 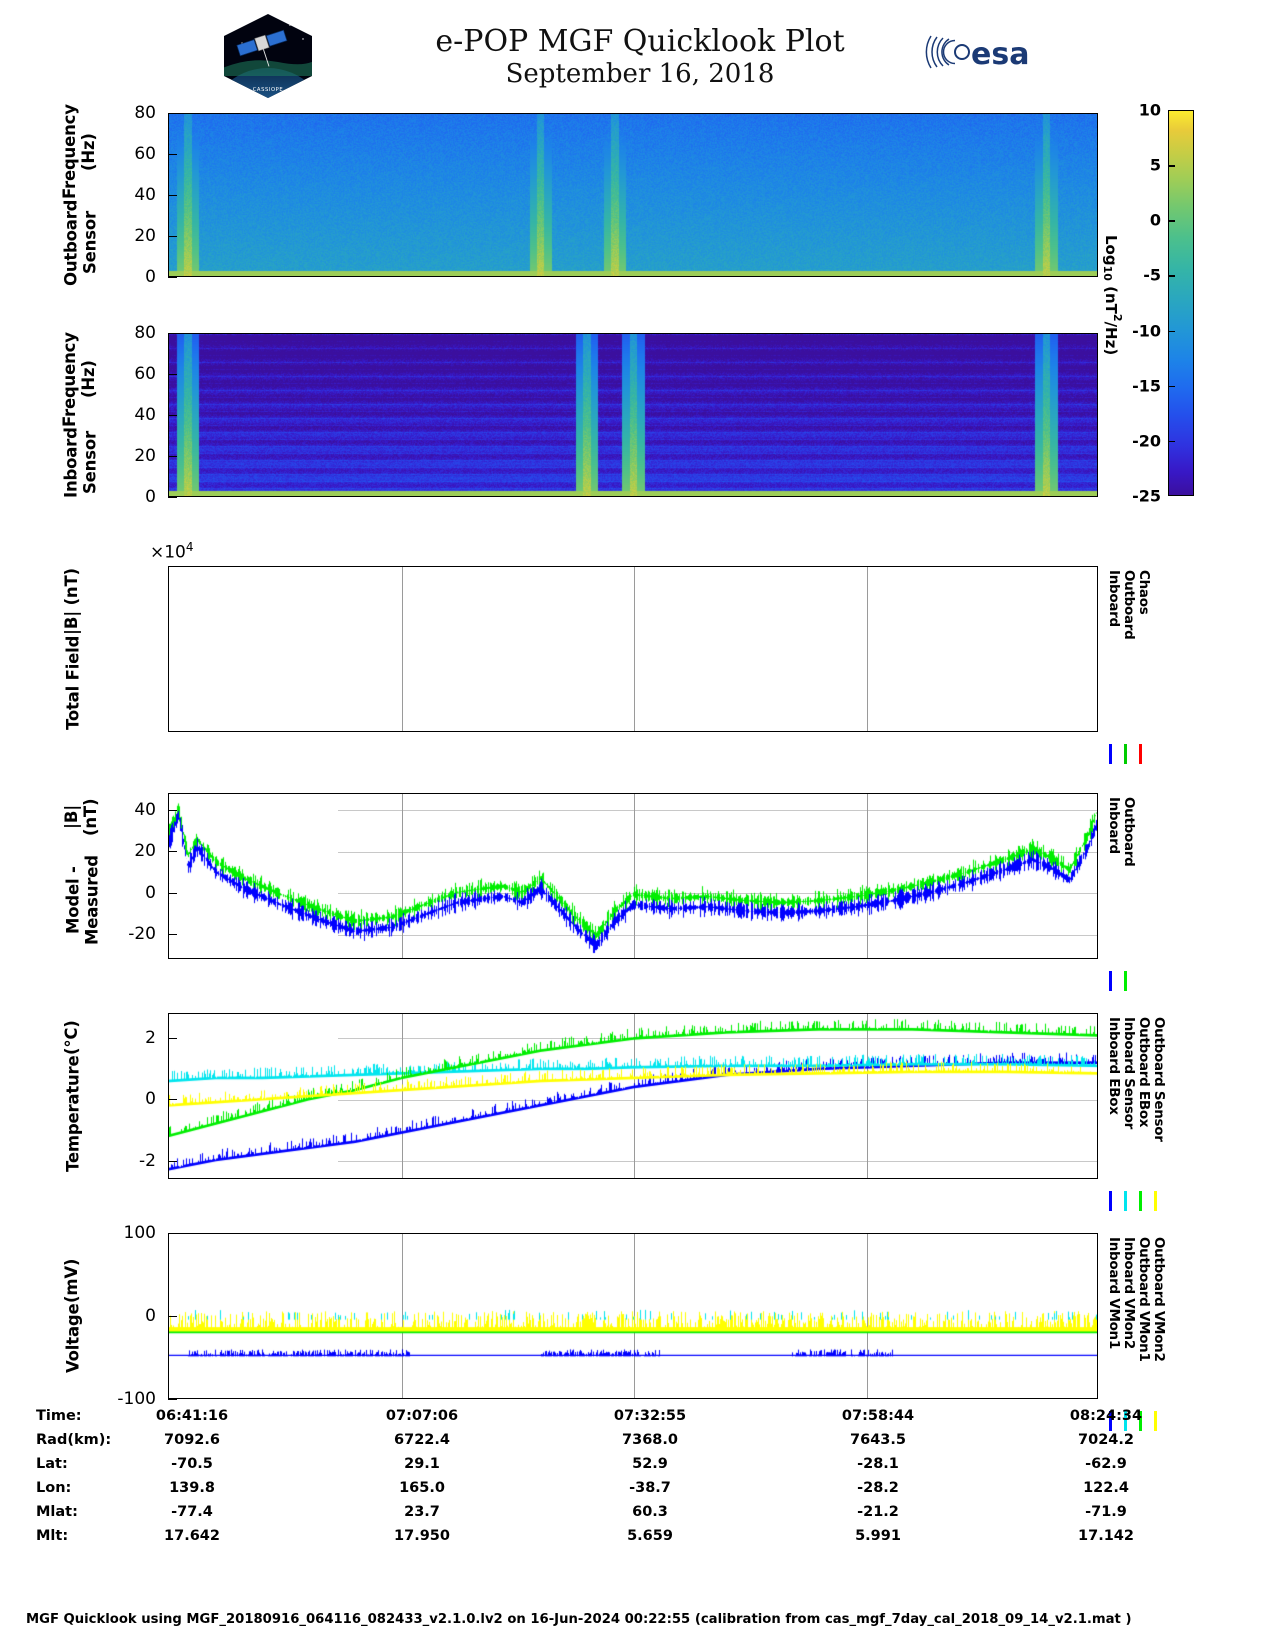 I want to click on plot-area-model-minus-measured, so click(x=633, y=876).